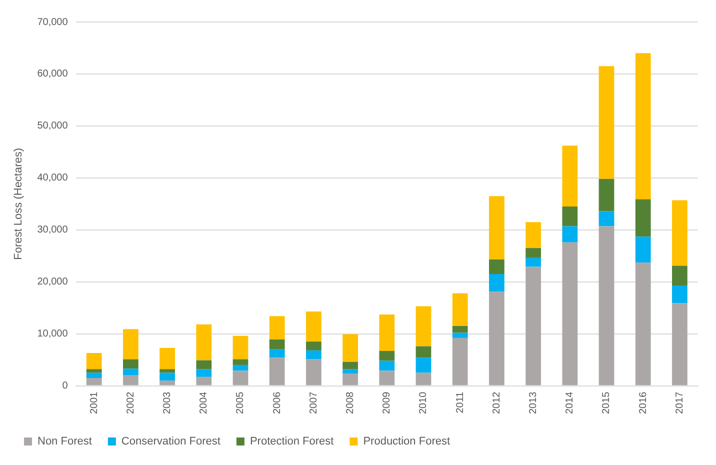 The width and height of the screenshot is (716, 465). Describe the element at coordinates (350, 402) in the screenshot. I see `x-tick-label: 2008` at that location.